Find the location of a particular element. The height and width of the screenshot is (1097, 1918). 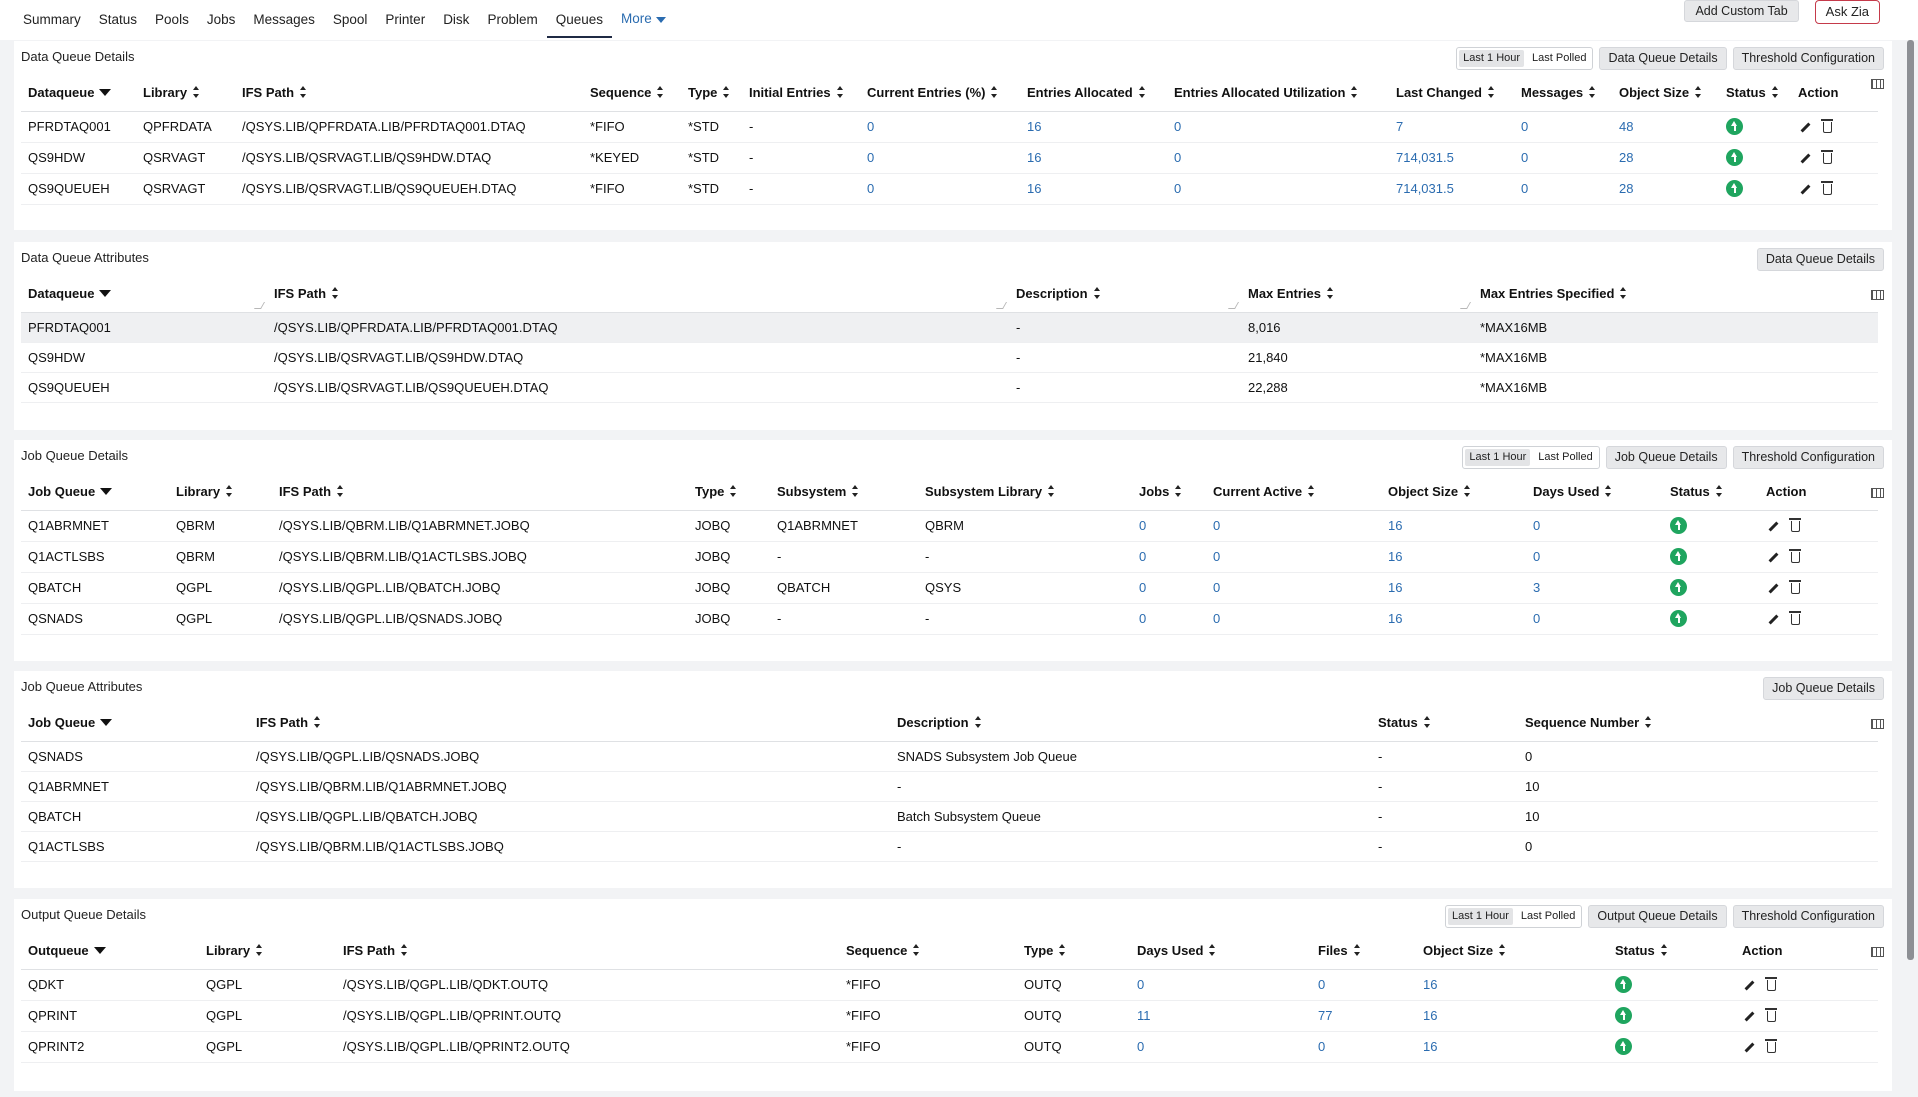

column-header-outqueue: Outqueue is located at coordinates (110, 951).